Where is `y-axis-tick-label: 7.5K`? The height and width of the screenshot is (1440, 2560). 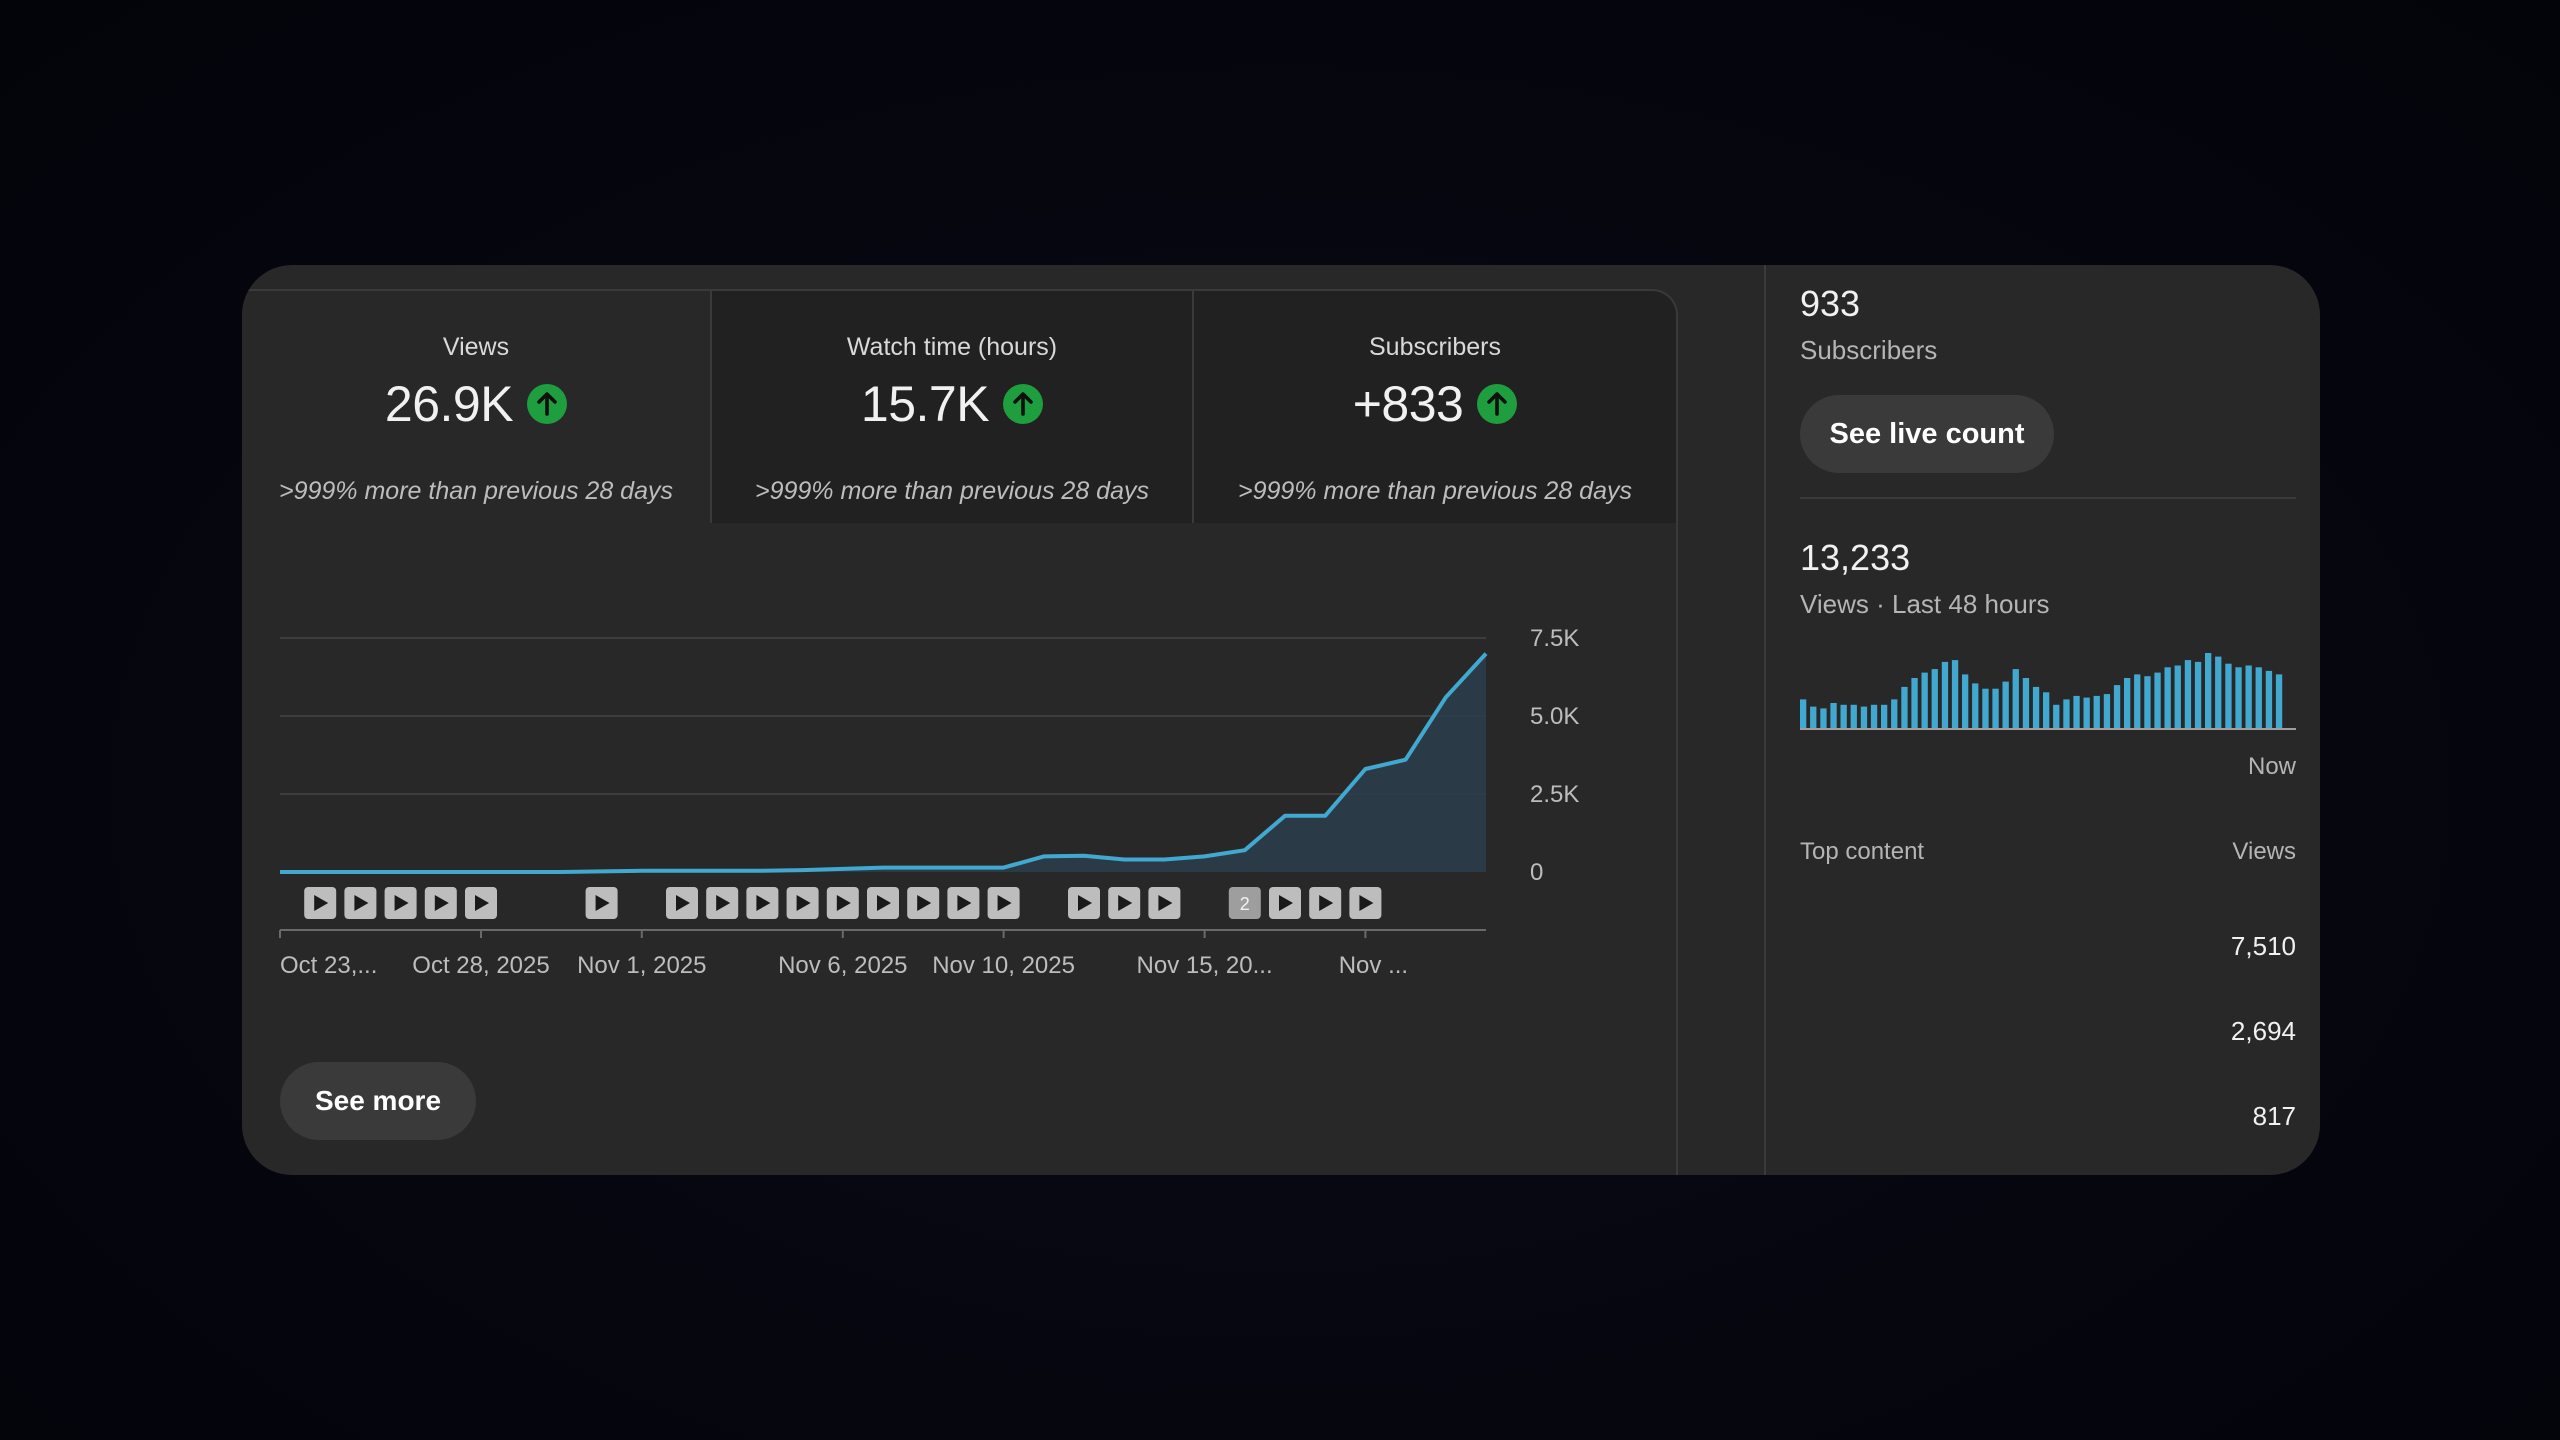
y-axis-tick-label: 7.5K is located at coordinates (1554, 638).